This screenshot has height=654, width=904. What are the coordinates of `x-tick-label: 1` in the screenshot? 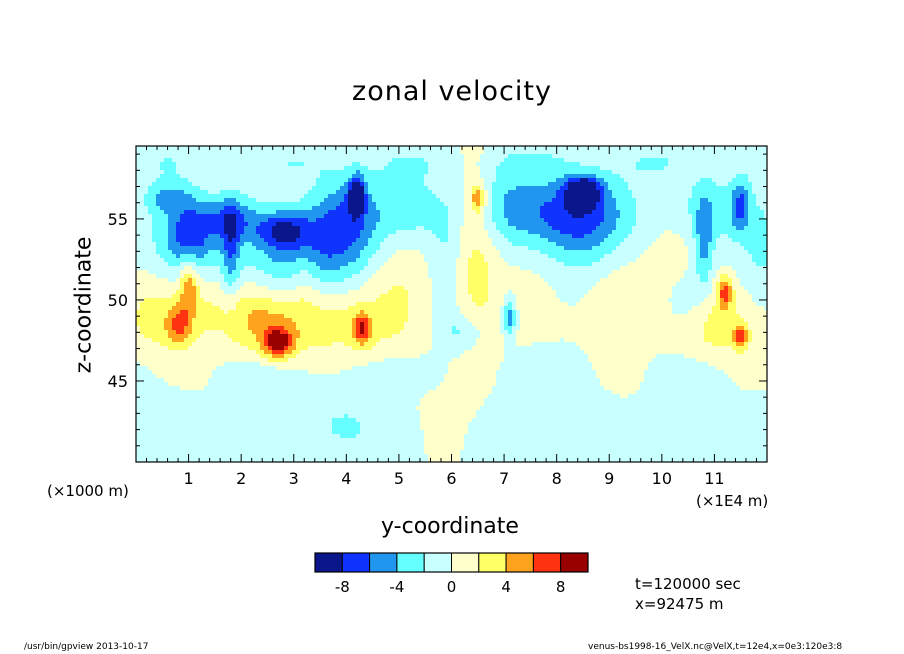 It's located at (188, 478).